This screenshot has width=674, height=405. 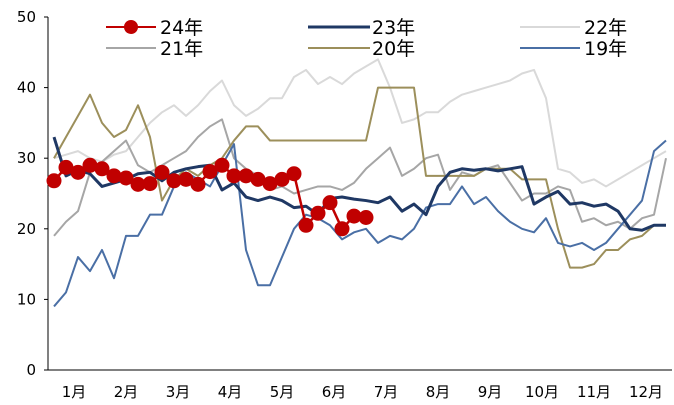 What do you see at coordinates (154, 49) in the screenshot?
I see `legend-item: 21年` at bounding box center [154, 49].